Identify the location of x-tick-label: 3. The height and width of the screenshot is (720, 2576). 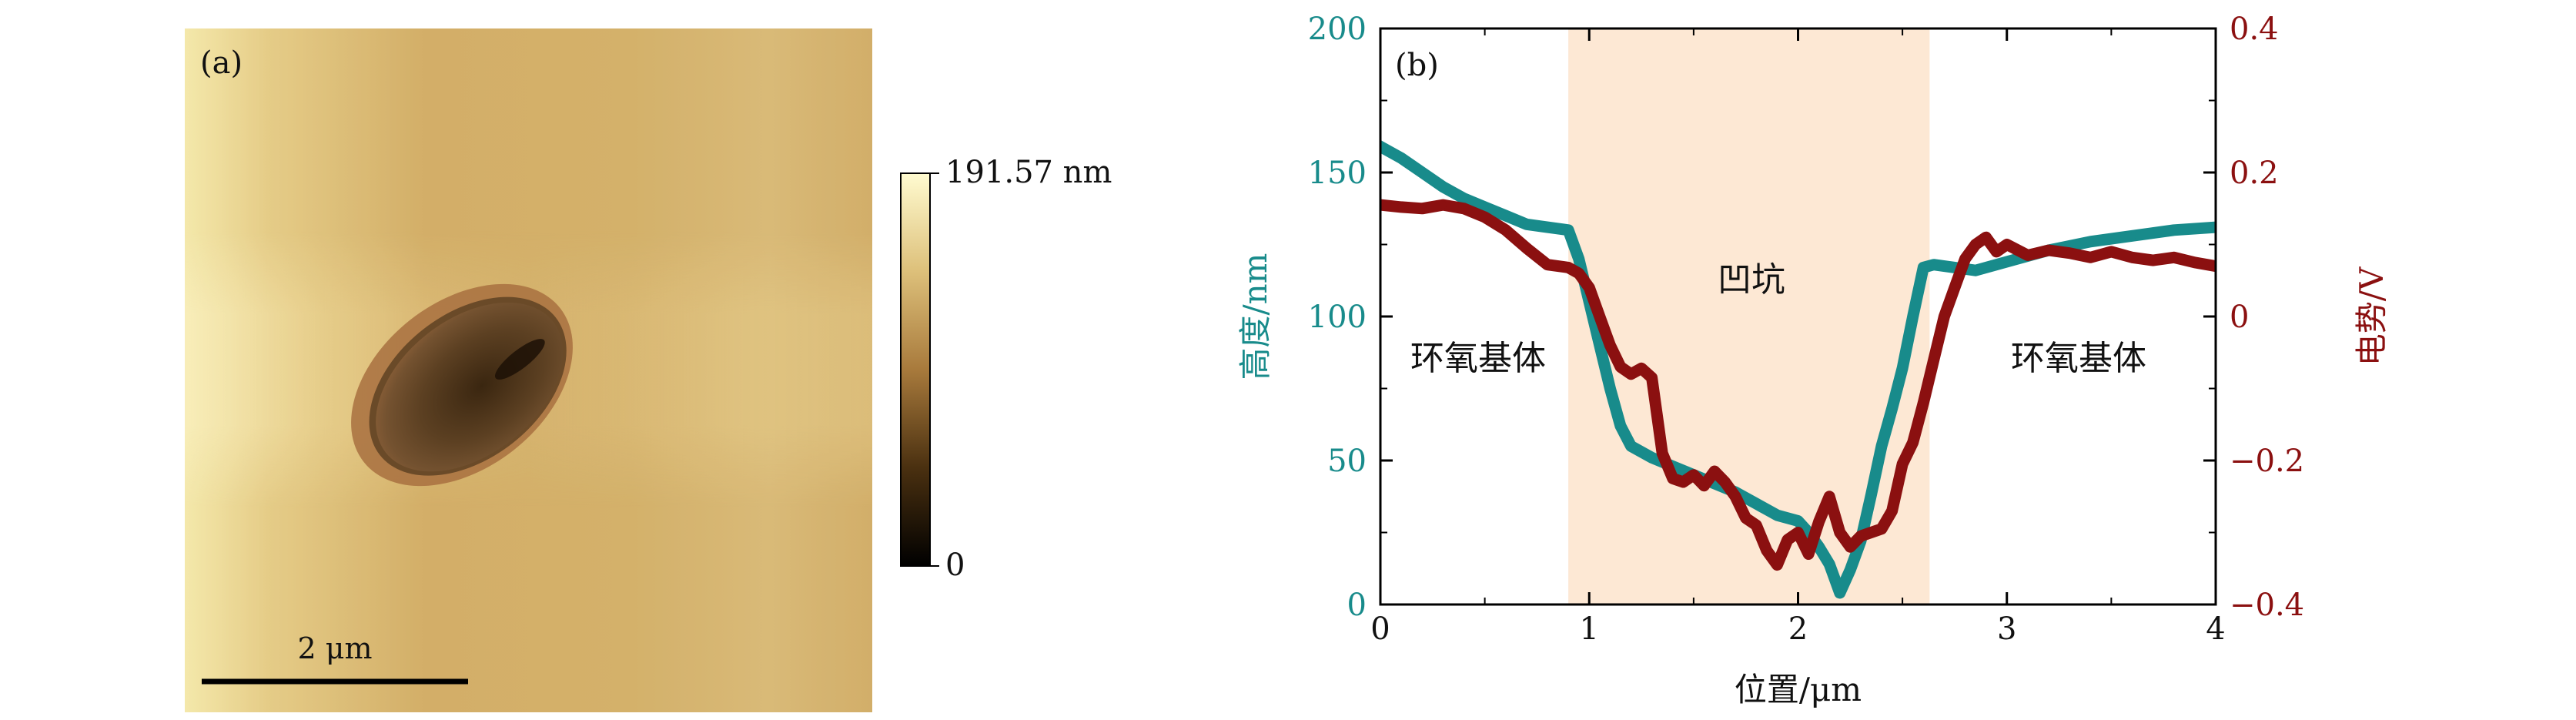
(2006, 629).